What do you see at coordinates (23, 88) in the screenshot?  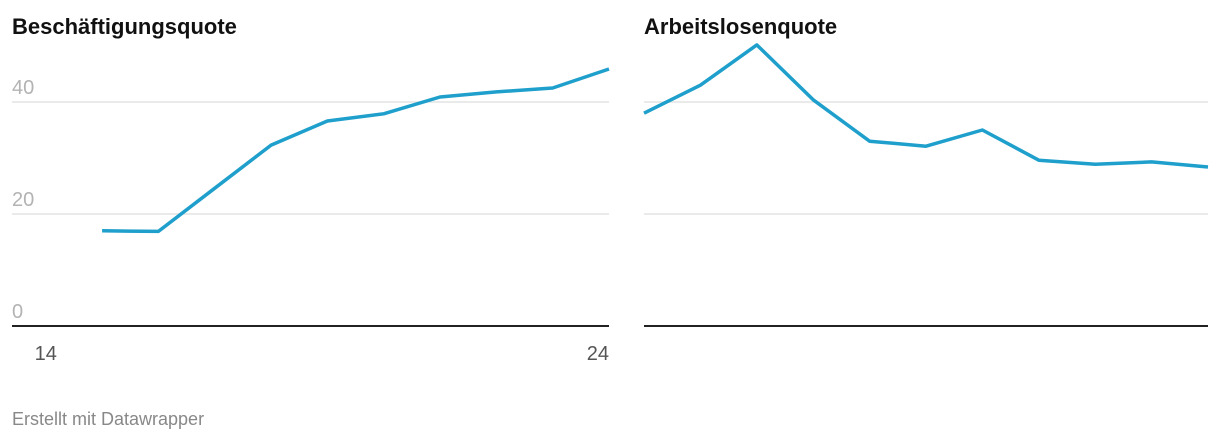 I see `y-tick-label: 40` at bounding box center [23, 88].